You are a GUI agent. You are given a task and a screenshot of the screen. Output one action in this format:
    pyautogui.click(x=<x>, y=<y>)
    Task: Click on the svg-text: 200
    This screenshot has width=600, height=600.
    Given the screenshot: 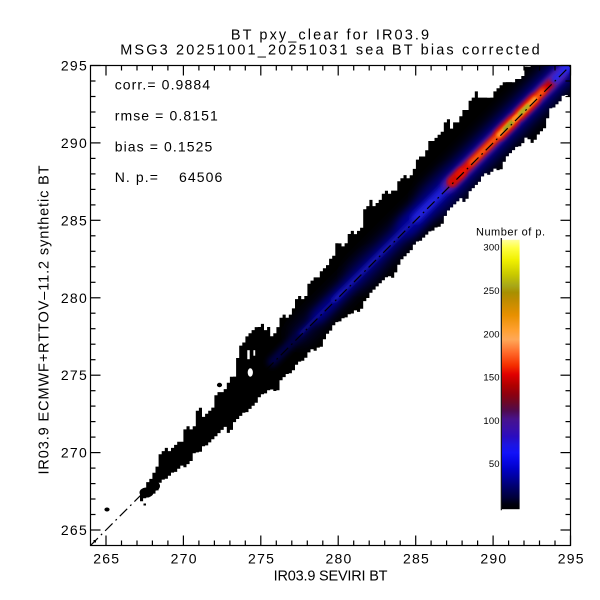 What is the action you would take?
    pyautogui.click(x=491, y=334)
    